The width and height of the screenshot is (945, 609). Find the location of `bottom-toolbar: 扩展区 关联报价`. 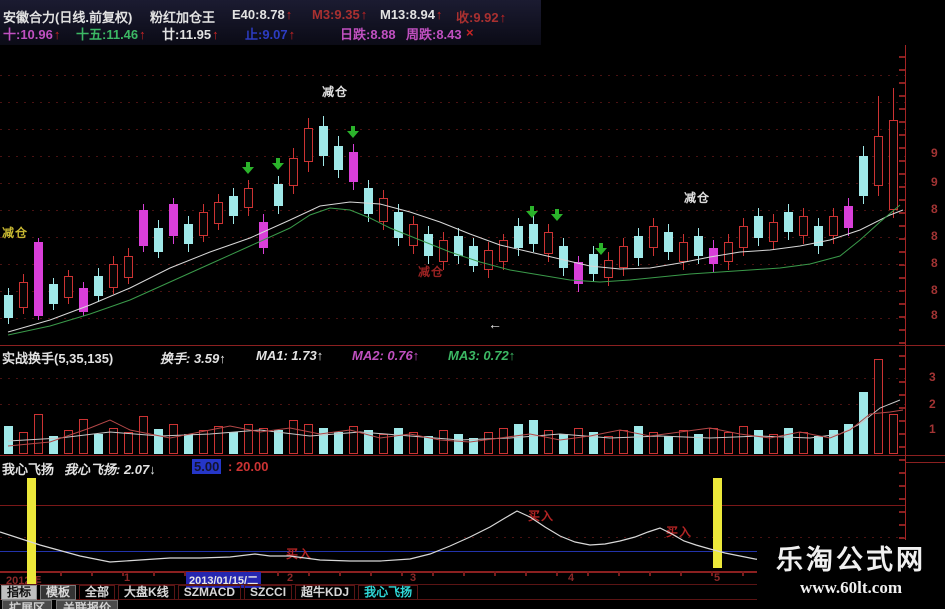

bottom-toolbar: 扩展区 关联报价 is located at coordinates (62, 604).